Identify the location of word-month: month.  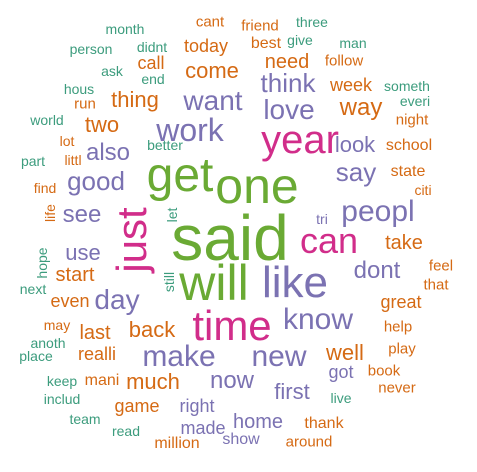
(125, 29).